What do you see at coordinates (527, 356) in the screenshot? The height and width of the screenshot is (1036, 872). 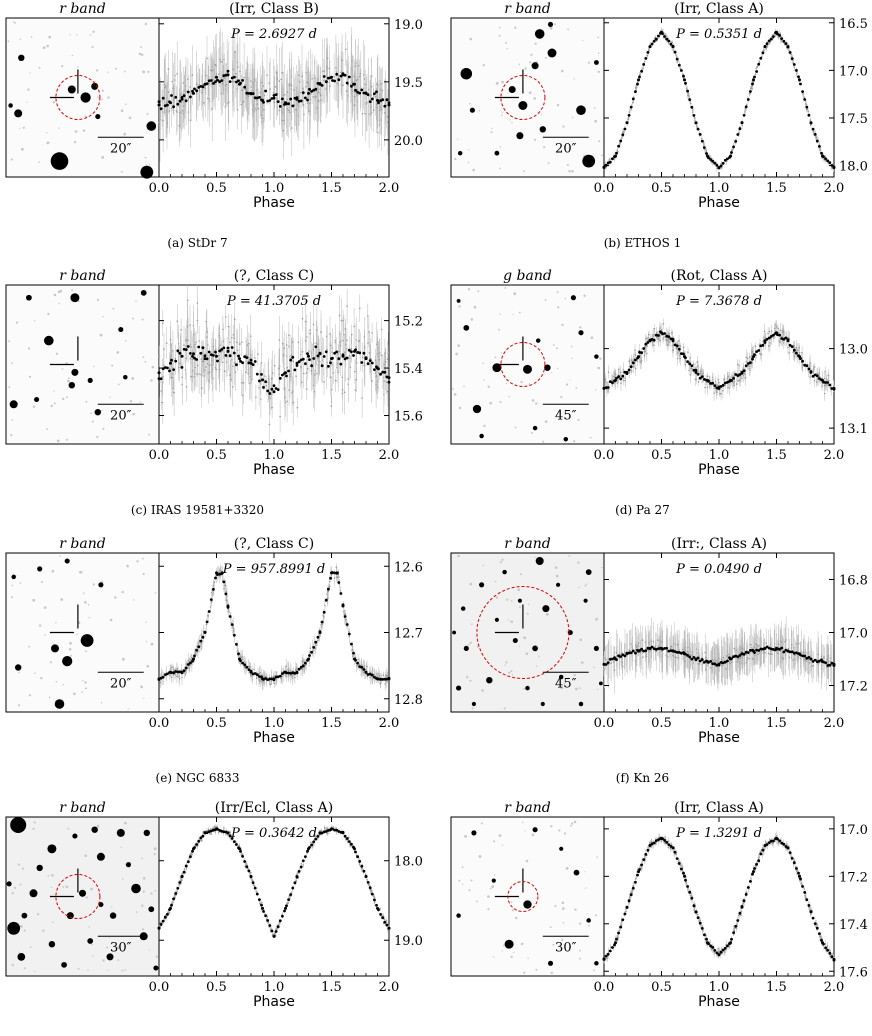 I see `sky-cutout: 45″ g band` at bounding box center [527, 356].